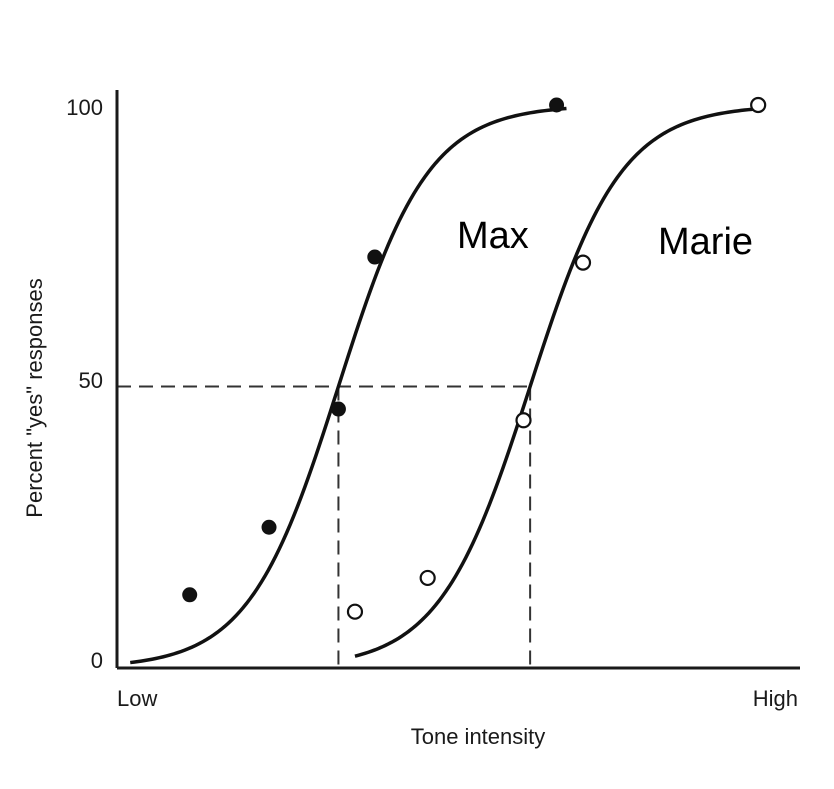 Image resolution: width=834 pixels, height=789 pixels. Describe the element at coordinates (91, 380) in the screenshot. I see `y-tick-label-50: 50` at that location.